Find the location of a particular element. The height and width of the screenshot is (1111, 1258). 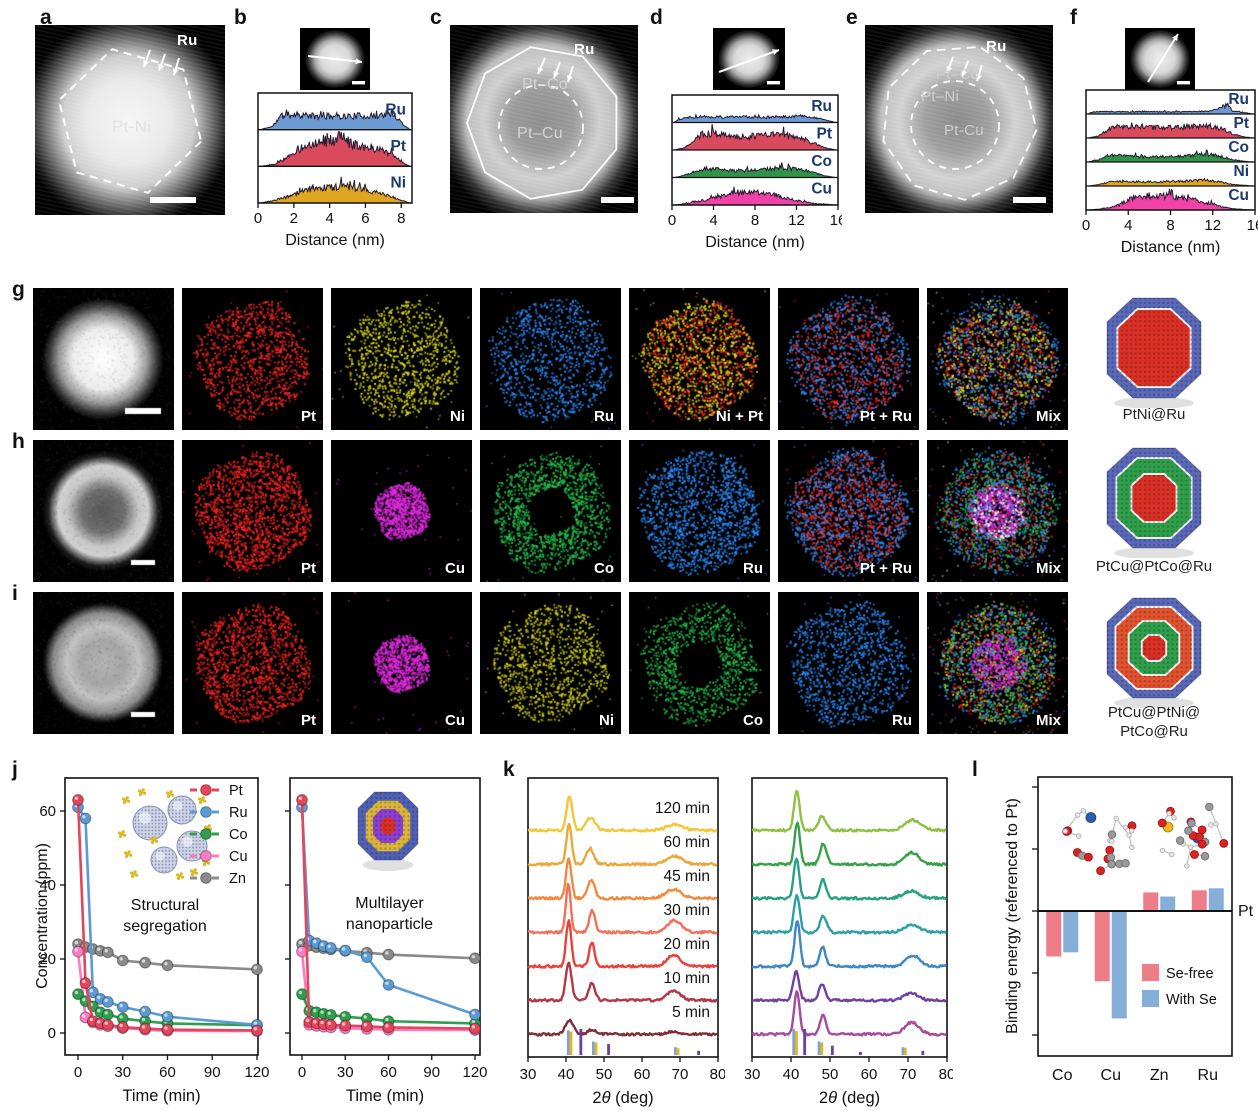

eds-map-row-g: Pt Ni Ru Ni + Pt Pt + Ru Mix is located at coordinates (553, 359).